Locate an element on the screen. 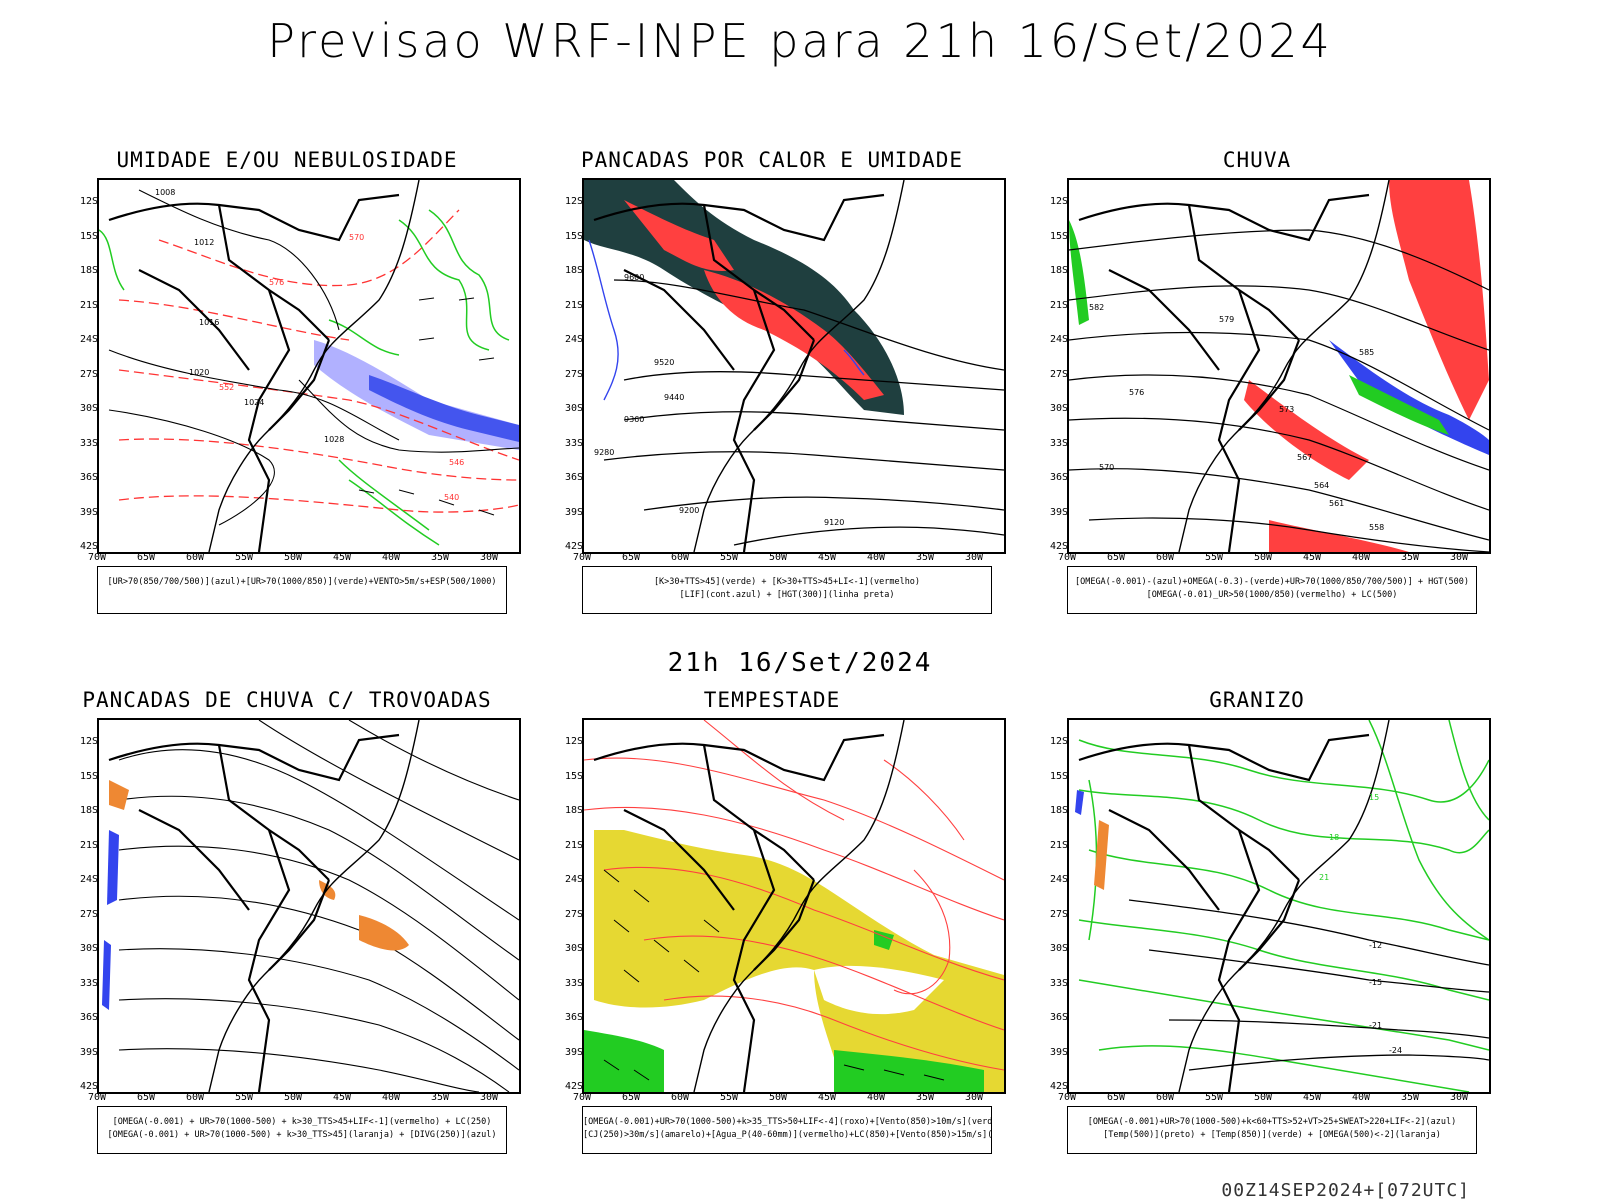 The height and width of the screenshot is (1201, 1600). mid-title: 21h 16/Set/2024 is located at coordinates (800, 663).